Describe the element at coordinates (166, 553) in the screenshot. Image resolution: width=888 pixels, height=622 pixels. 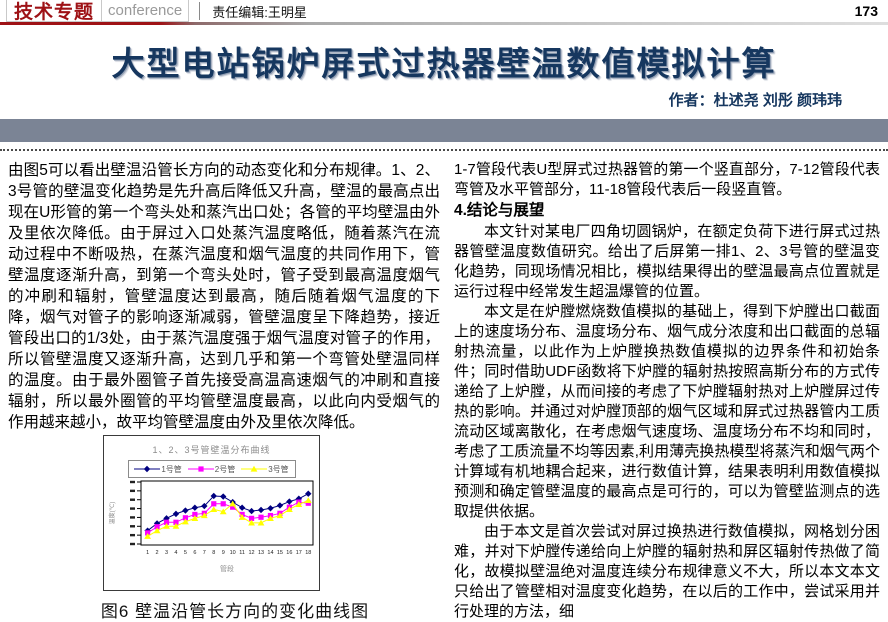
I see `svg-text: 3` at that location.